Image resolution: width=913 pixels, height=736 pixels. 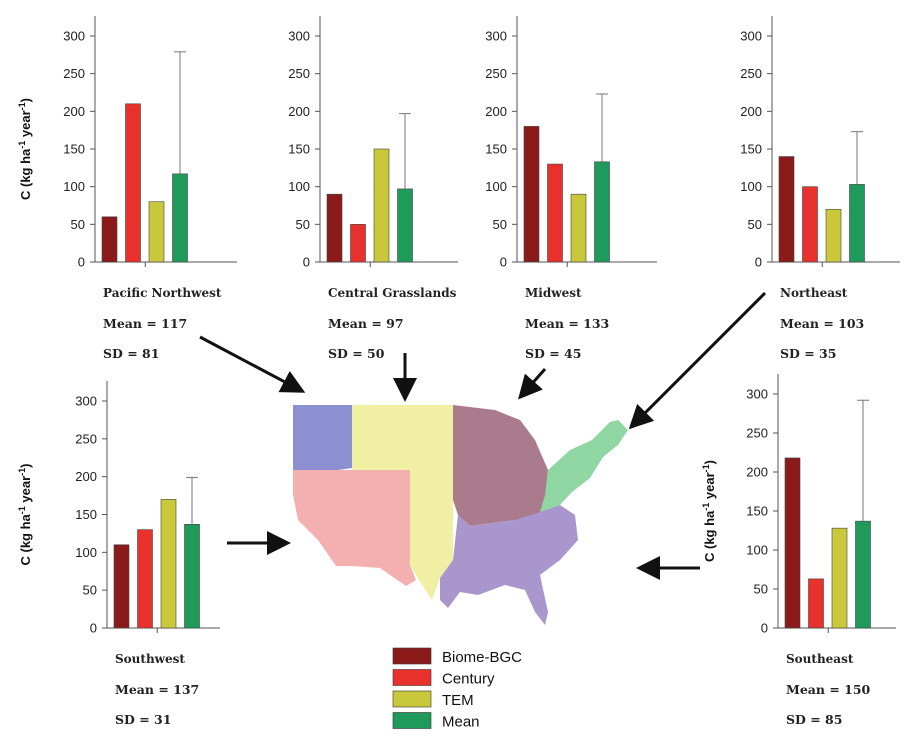 I want to click on region-sd: SD = 85, so click(x=814, y=719).